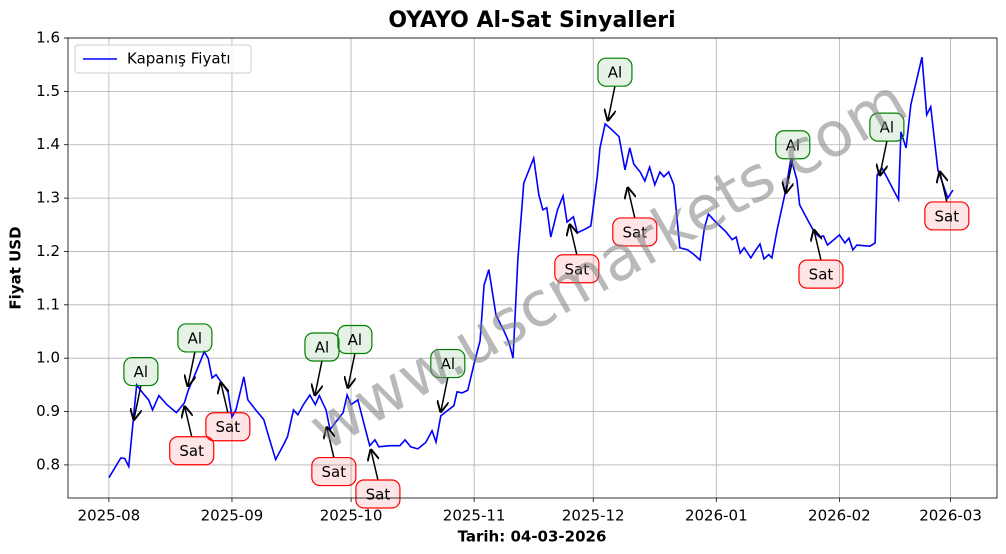 The height and width of the screenshot is (554, 1006). What do you see at coordinates (48, 144) in the screenshot?
I see `y-tick-label: 1.4` at bounding box center [48, 144].